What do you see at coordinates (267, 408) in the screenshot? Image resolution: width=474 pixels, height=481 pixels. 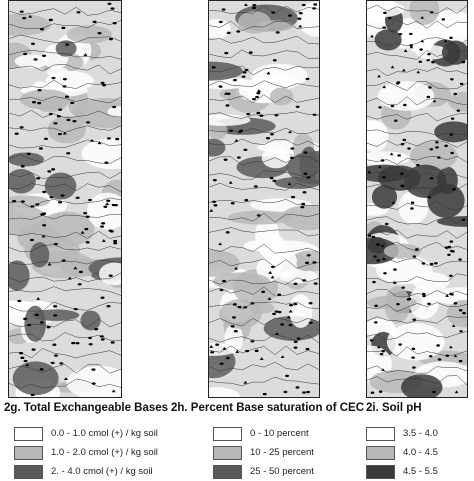 I see `panel-title-h: 2h. Percent Base saturation of CEC` at bounding box center [267, 408].